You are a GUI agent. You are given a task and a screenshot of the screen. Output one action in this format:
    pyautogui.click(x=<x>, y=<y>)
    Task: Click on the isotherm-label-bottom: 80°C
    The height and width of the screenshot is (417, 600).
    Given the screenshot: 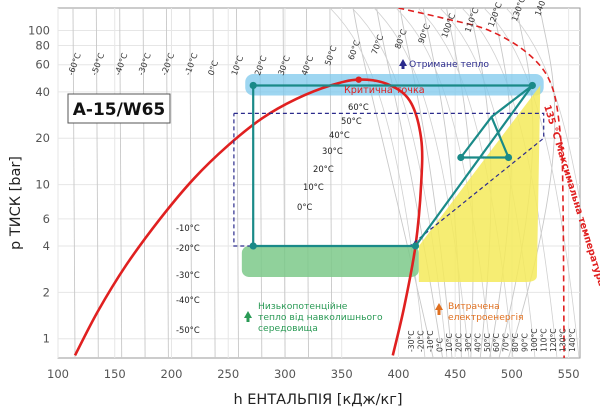 What is the action you would take?
    pyautogui.click(x=515, y=342)
    